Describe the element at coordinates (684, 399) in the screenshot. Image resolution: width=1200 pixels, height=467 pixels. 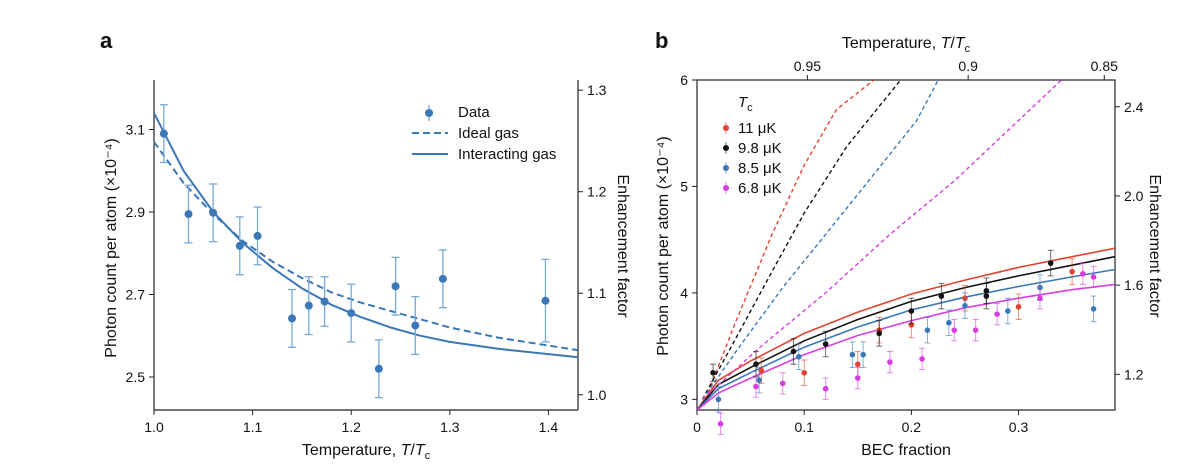
I see `y-tick-label: 3` at that location.